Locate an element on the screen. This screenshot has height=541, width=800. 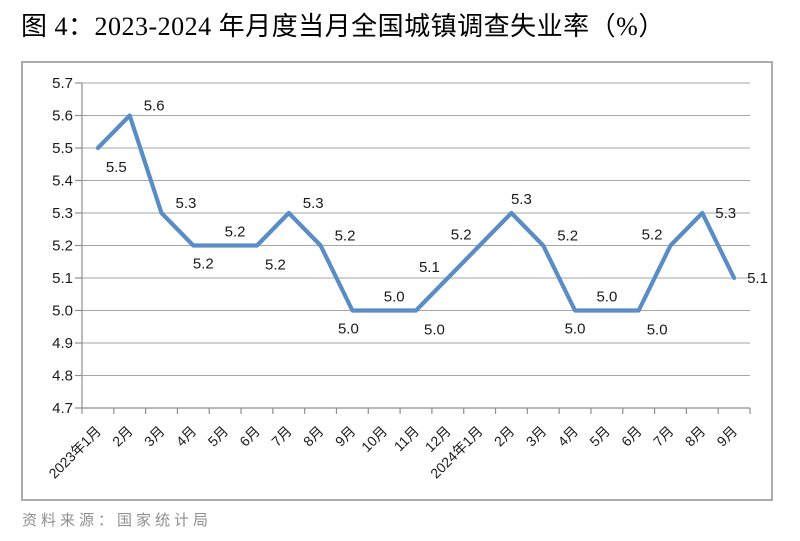
data-point-label: 5.6 is located at coordinates (154, 106).